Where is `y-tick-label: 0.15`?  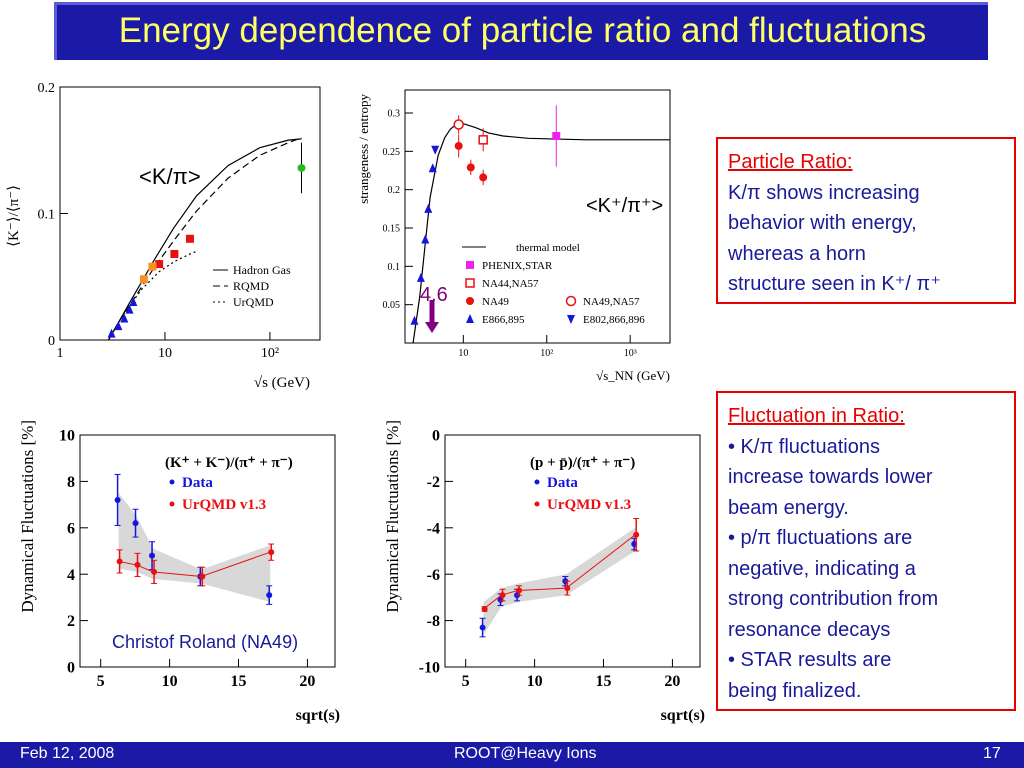 y-tick-label: 0.15 is located at coordinates (392, 229).